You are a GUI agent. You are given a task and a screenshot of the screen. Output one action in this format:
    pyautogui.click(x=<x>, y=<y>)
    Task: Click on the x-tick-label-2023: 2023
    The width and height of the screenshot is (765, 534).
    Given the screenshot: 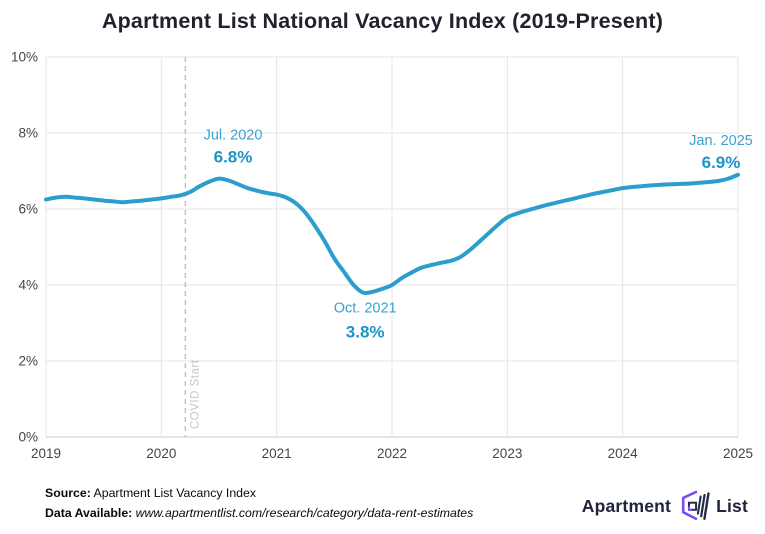 What is the action you would take?
    pyautogui.click(x=507, y=453)
    